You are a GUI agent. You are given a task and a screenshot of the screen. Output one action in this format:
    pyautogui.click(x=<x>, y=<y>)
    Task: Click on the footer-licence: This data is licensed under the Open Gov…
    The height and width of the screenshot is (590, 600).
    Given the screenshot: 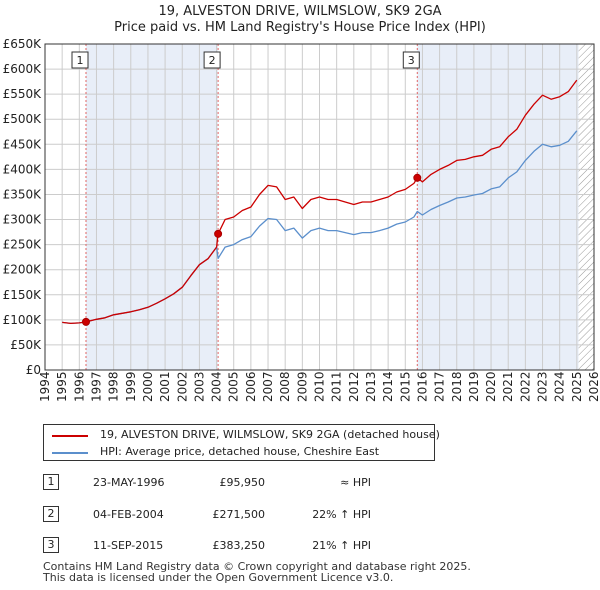 What is the action you would take?
    pyautogui.click(x=218, y=577)
    